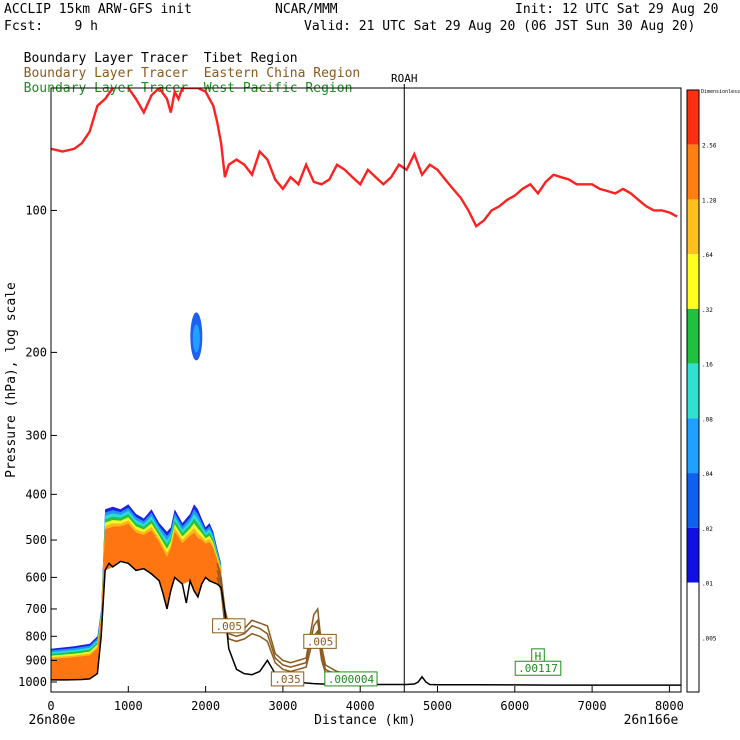 The image size is (740, 740). I want to click on x-tick-label-1: 1000, so click(128, 706).